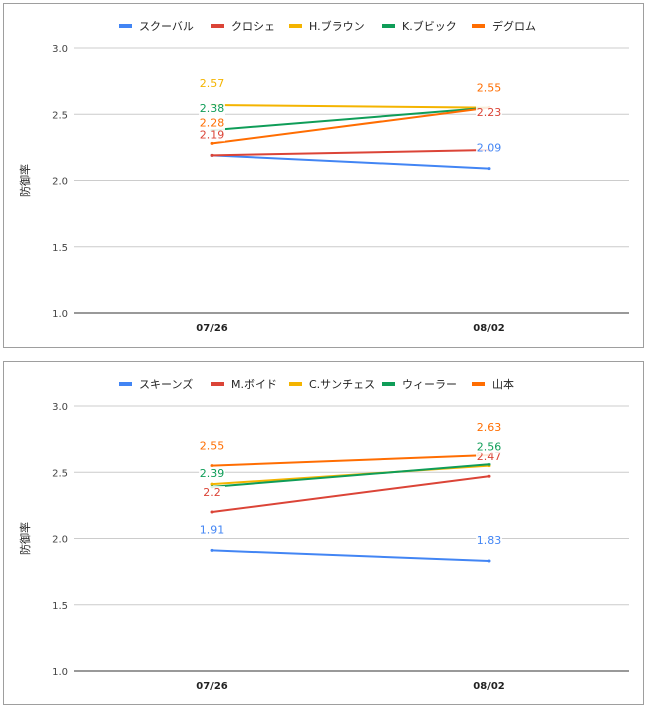 This screenshot has width=649, height=708. Describe the element at coordinates (337, 26) in the screenshot. I see `legend-label-3: H.ブラウン` at that location.